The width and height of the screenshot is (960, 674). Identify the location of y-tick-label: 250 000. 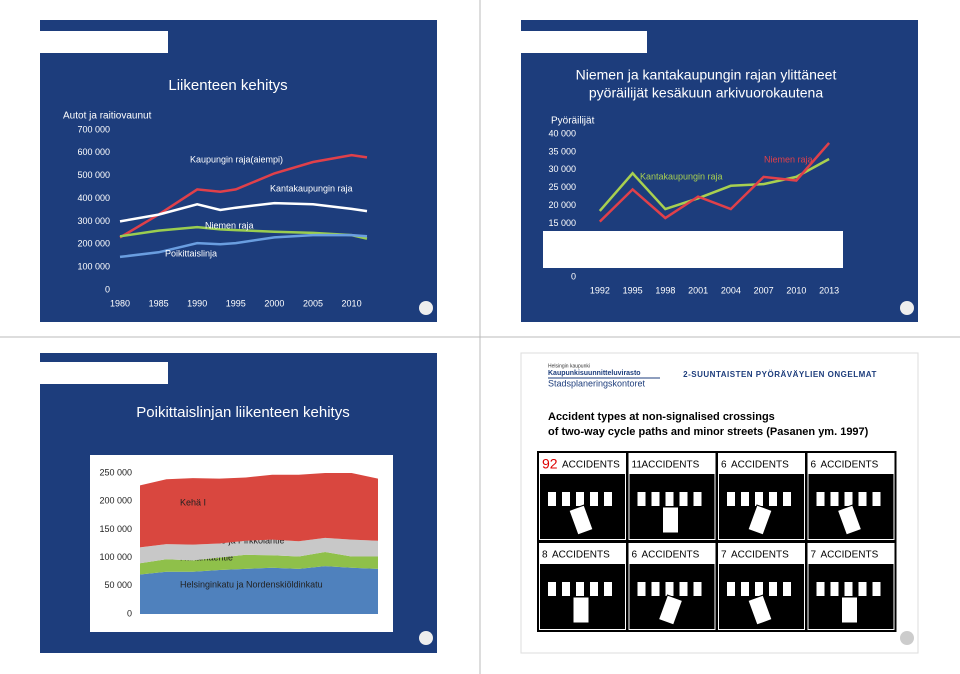
(115, 472).